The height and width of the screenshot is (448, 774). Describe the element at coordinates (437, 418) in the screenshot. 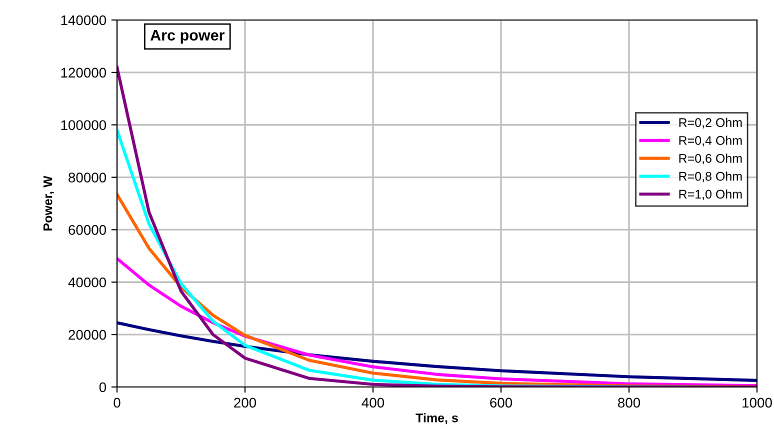

I see `x-axis-title: Time, s` at that location.